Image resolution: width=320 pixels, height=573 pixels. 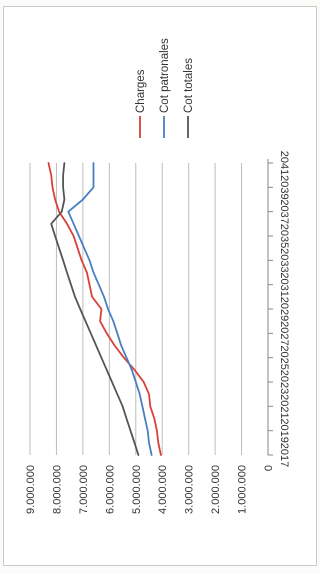 I want to click on x-tick-label: 2017, so click(x=284, y=455).